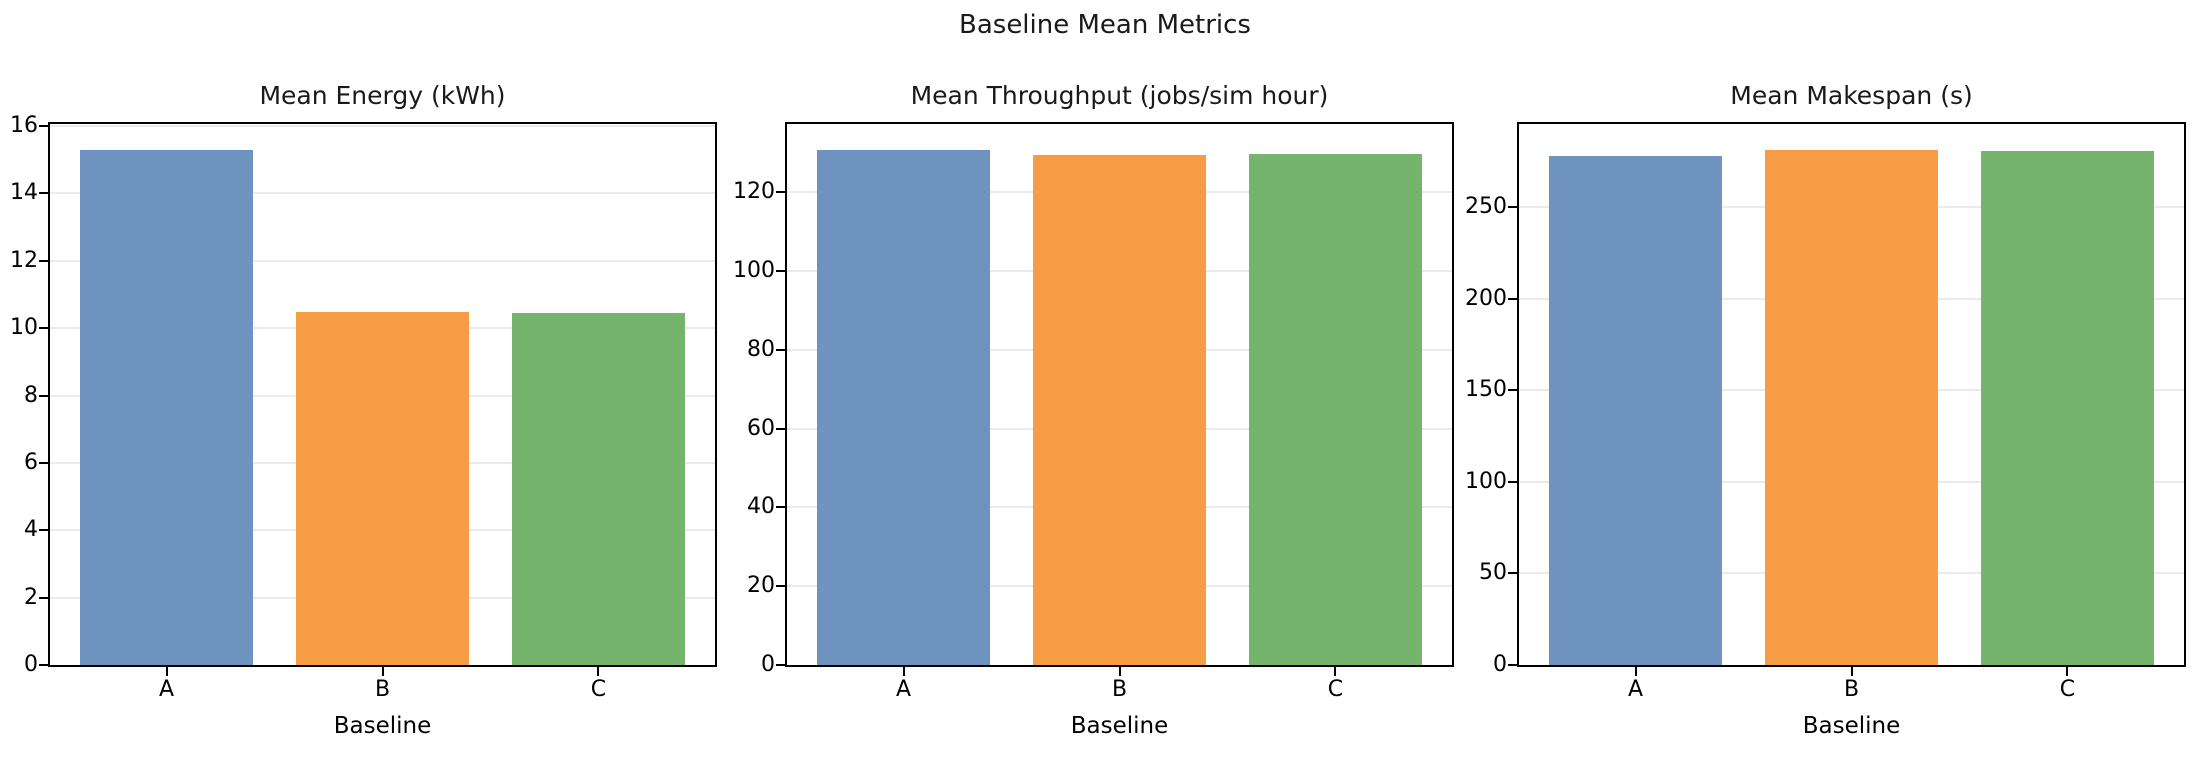 This screenshot has width=2210, height=765. I want to click on x-axis-label-throughput: Baseline, so click(1119, 726).